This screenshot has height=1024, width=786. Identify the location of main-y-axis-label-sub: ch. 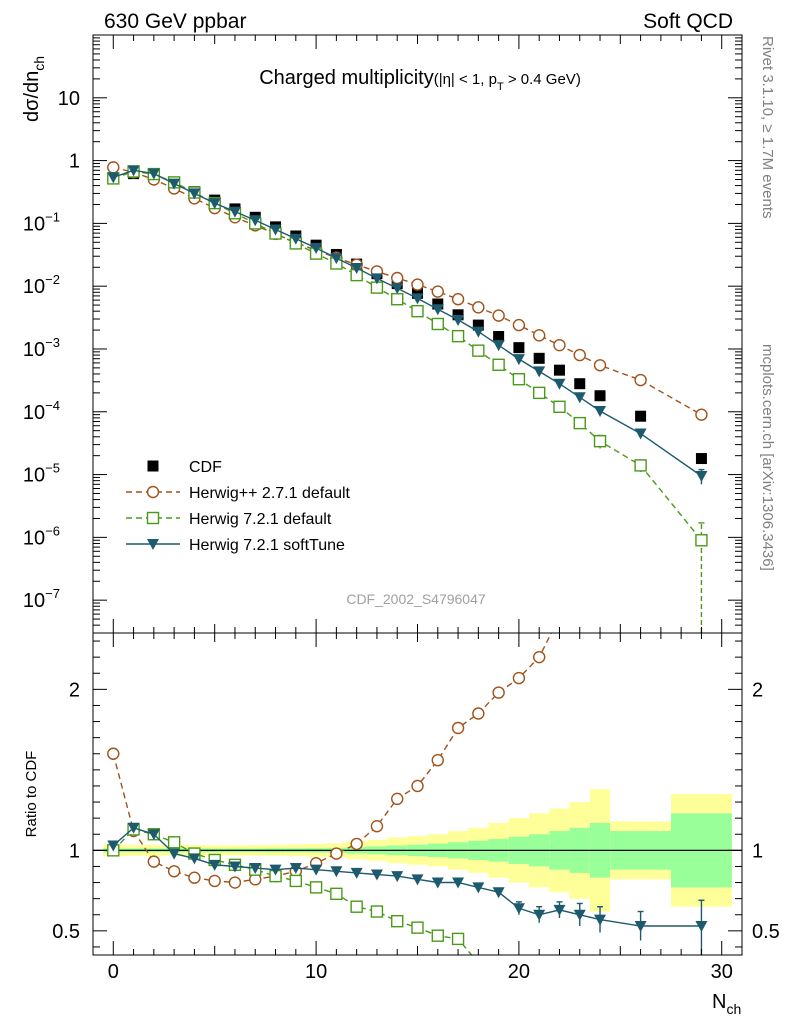
(39, 63).